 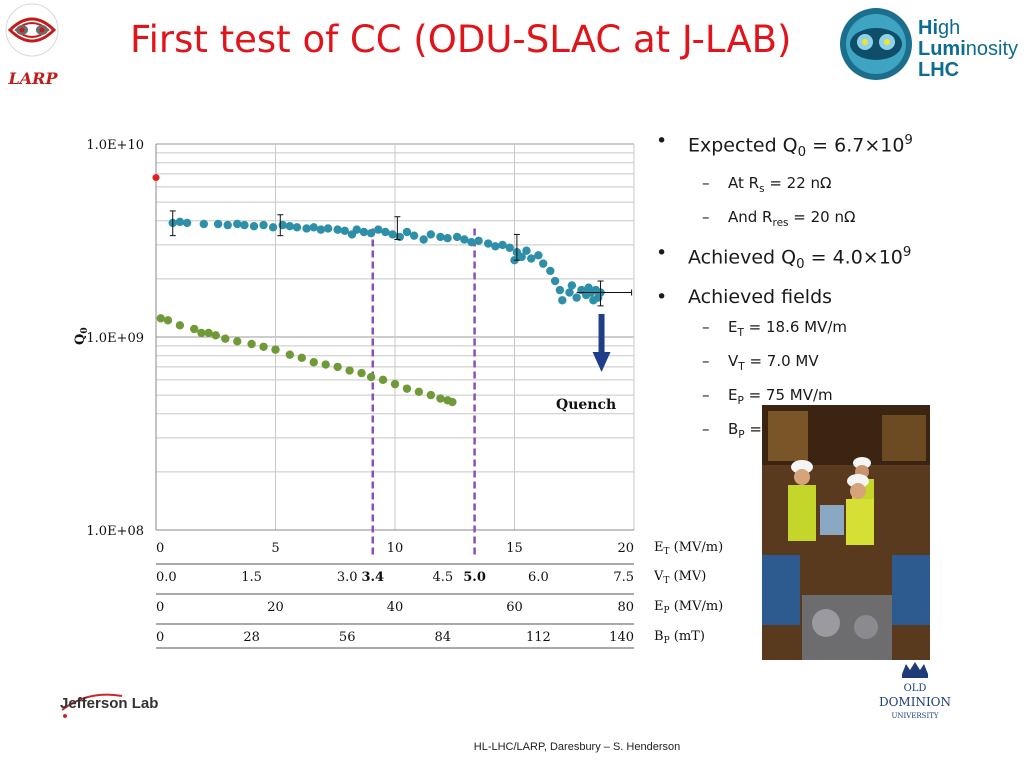 What do you see at coordinates (577, 747) in the screenshot?
I see `footer-text: HL-LHC/LARP, Daresbury – S. Henderson` at bounding box center [577, 747].